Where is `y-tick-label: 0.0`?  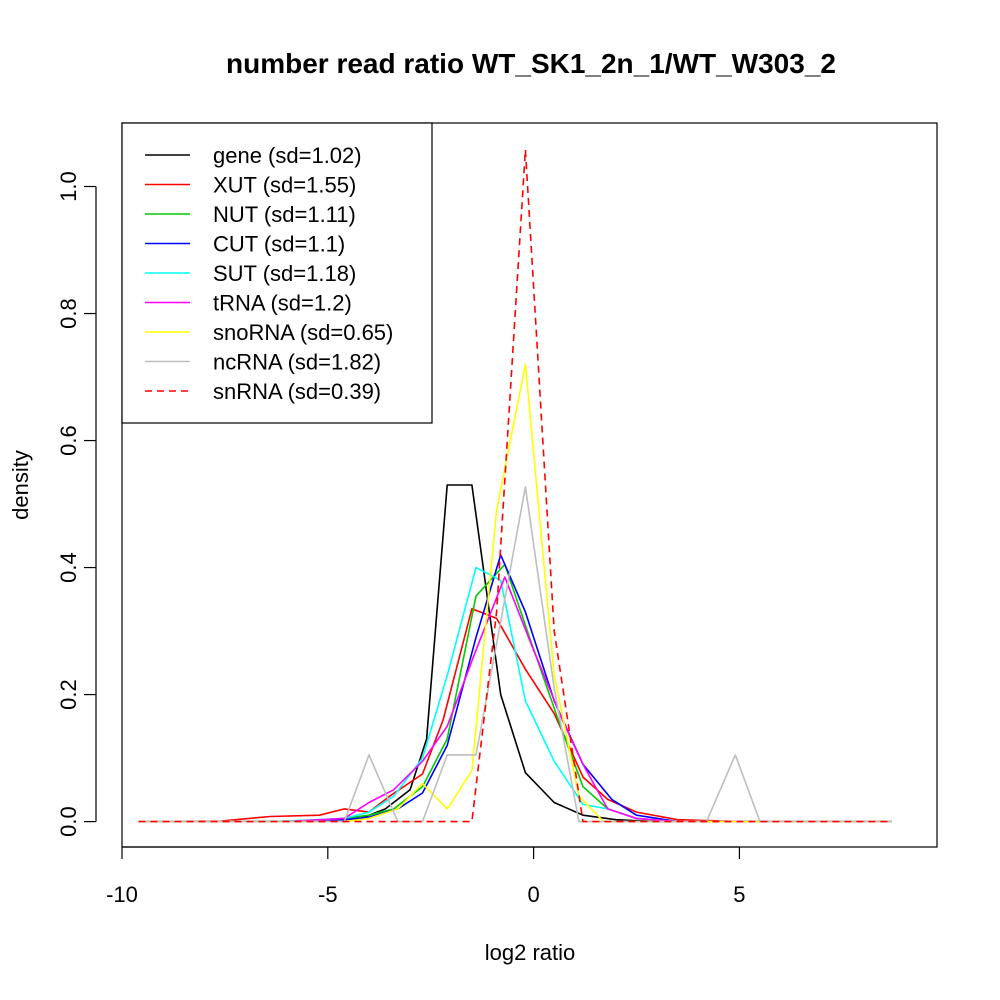 y-tick-label: 0.0 is located at coordinates (68, 821).